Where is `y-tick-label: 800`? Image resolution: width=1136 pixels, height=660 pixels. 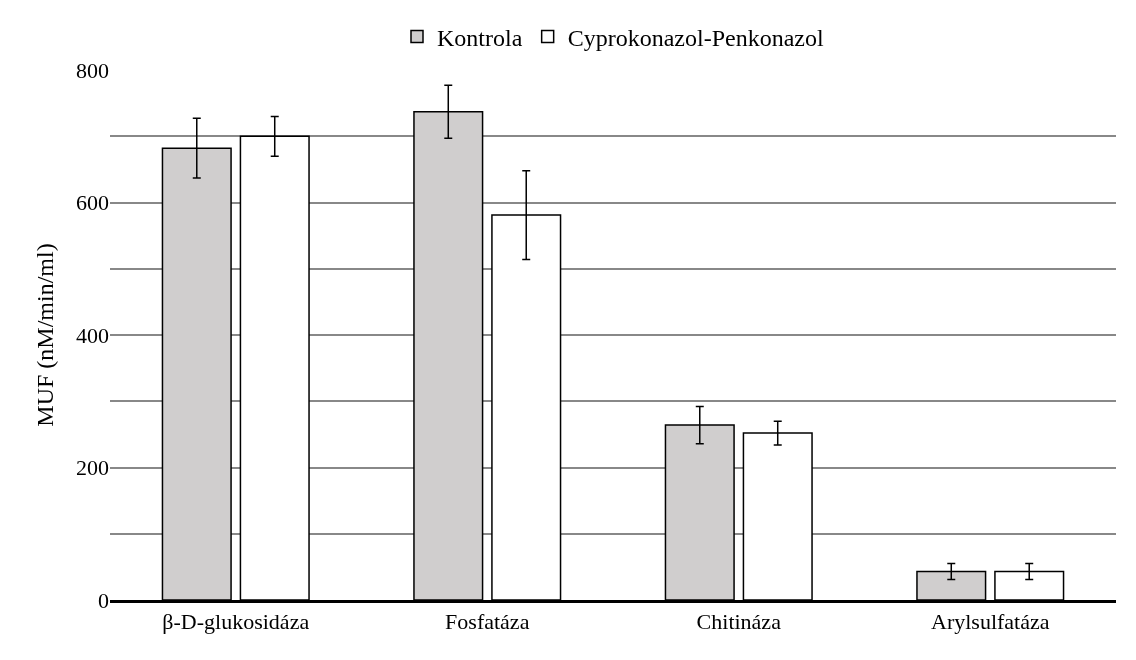 y-tick-label: 800 is located at coordinates (92, 70).